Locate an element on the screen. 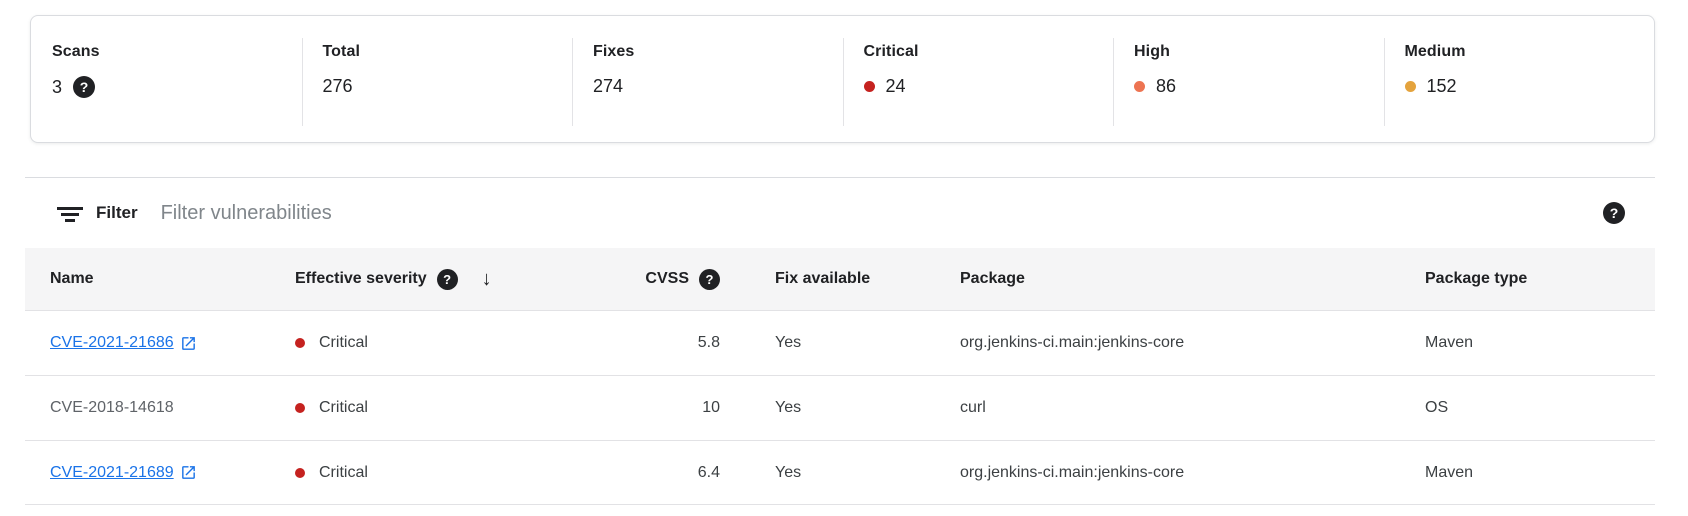  scans-help-icon: ? is located at coordinates (84, 87).